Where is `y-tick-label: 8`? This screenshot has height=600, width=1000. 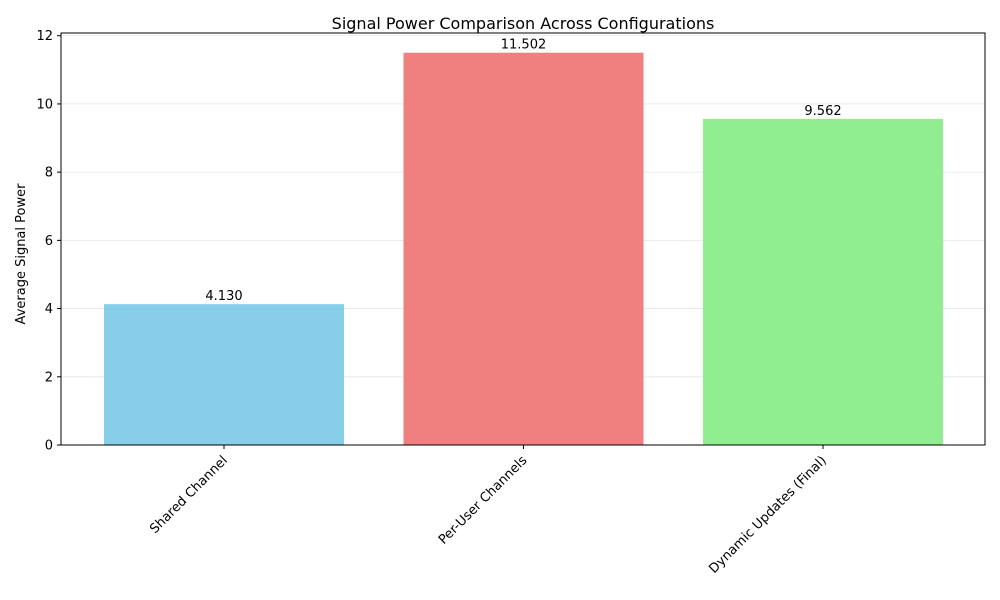
y-tick-label: 8 is located at coordinates (49, 173).